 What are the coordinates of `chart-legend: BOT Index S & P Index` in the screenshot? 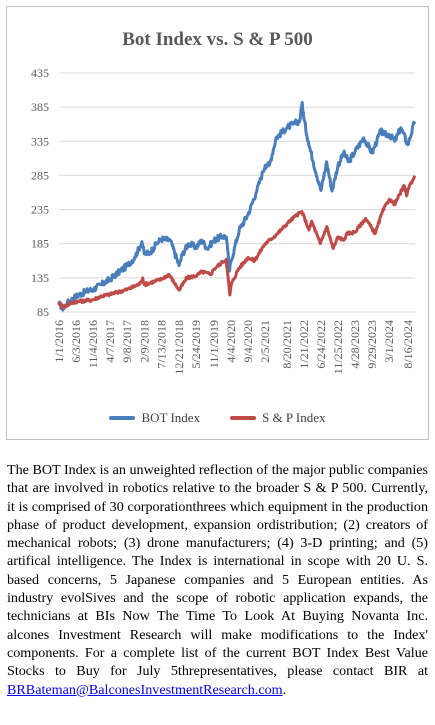 It's located at (217, 418).